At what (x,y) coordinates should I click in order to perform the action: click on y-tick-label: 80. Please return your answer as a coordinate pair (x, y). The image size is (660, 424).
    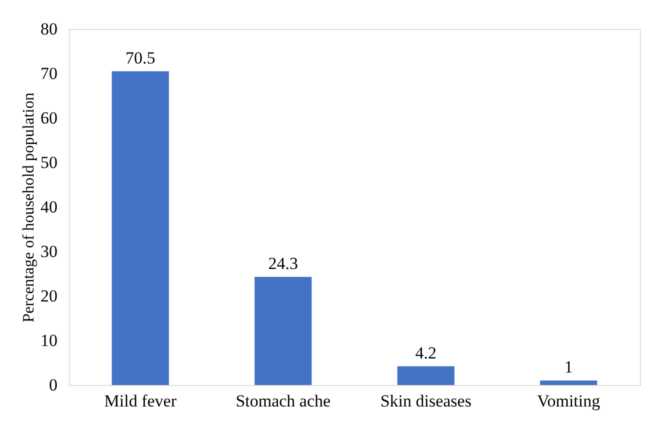
    Looking at the image, I should click on (49, 29).